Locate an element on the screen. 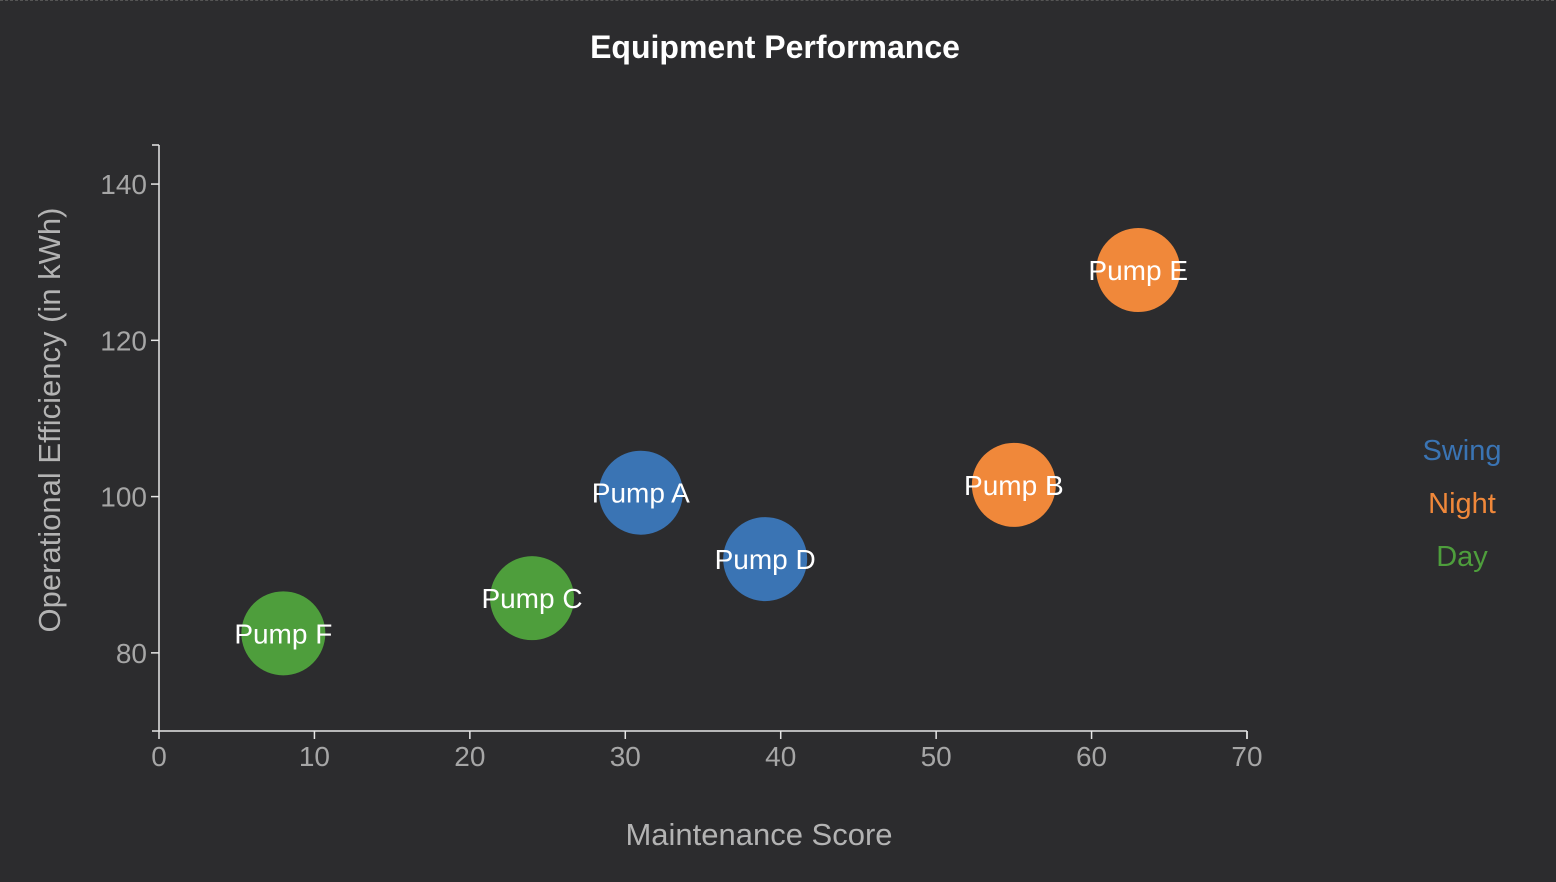 The image size is (1556, 882). legend: Swing Night Day is located at coordinates (1462, 504).